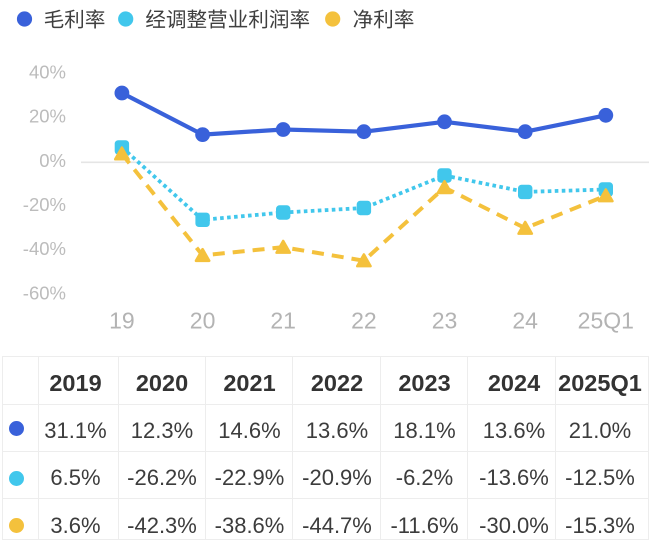  What do you see at coordinates (122, 321) in the screenshot?
I see `svg-text: 19` at bounding box center [122, 321].